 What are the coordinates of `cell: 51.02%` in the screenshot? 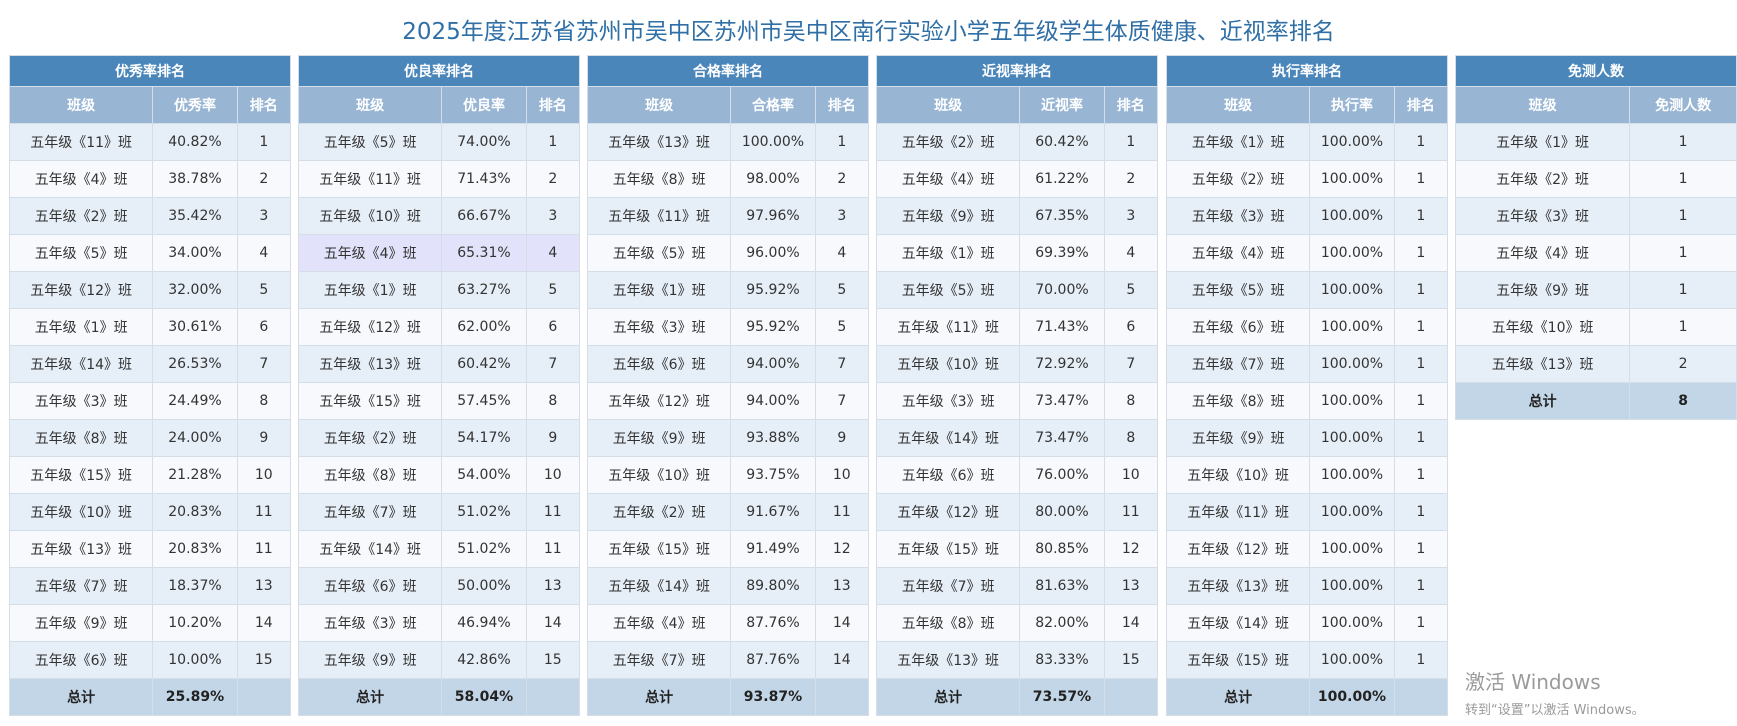 It's located at (484, 512).